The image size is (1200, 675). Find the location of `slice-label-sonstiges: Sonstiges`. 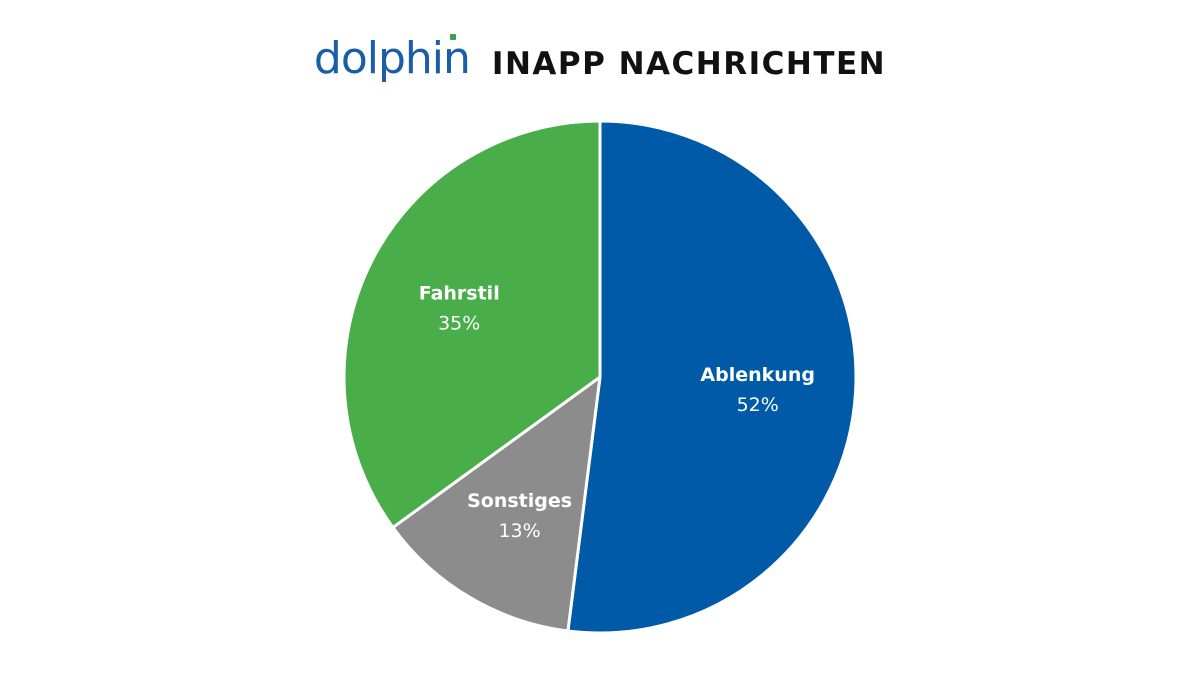

slice-label-sonstiges: Sonstiges is located at coordinates (519, 501).